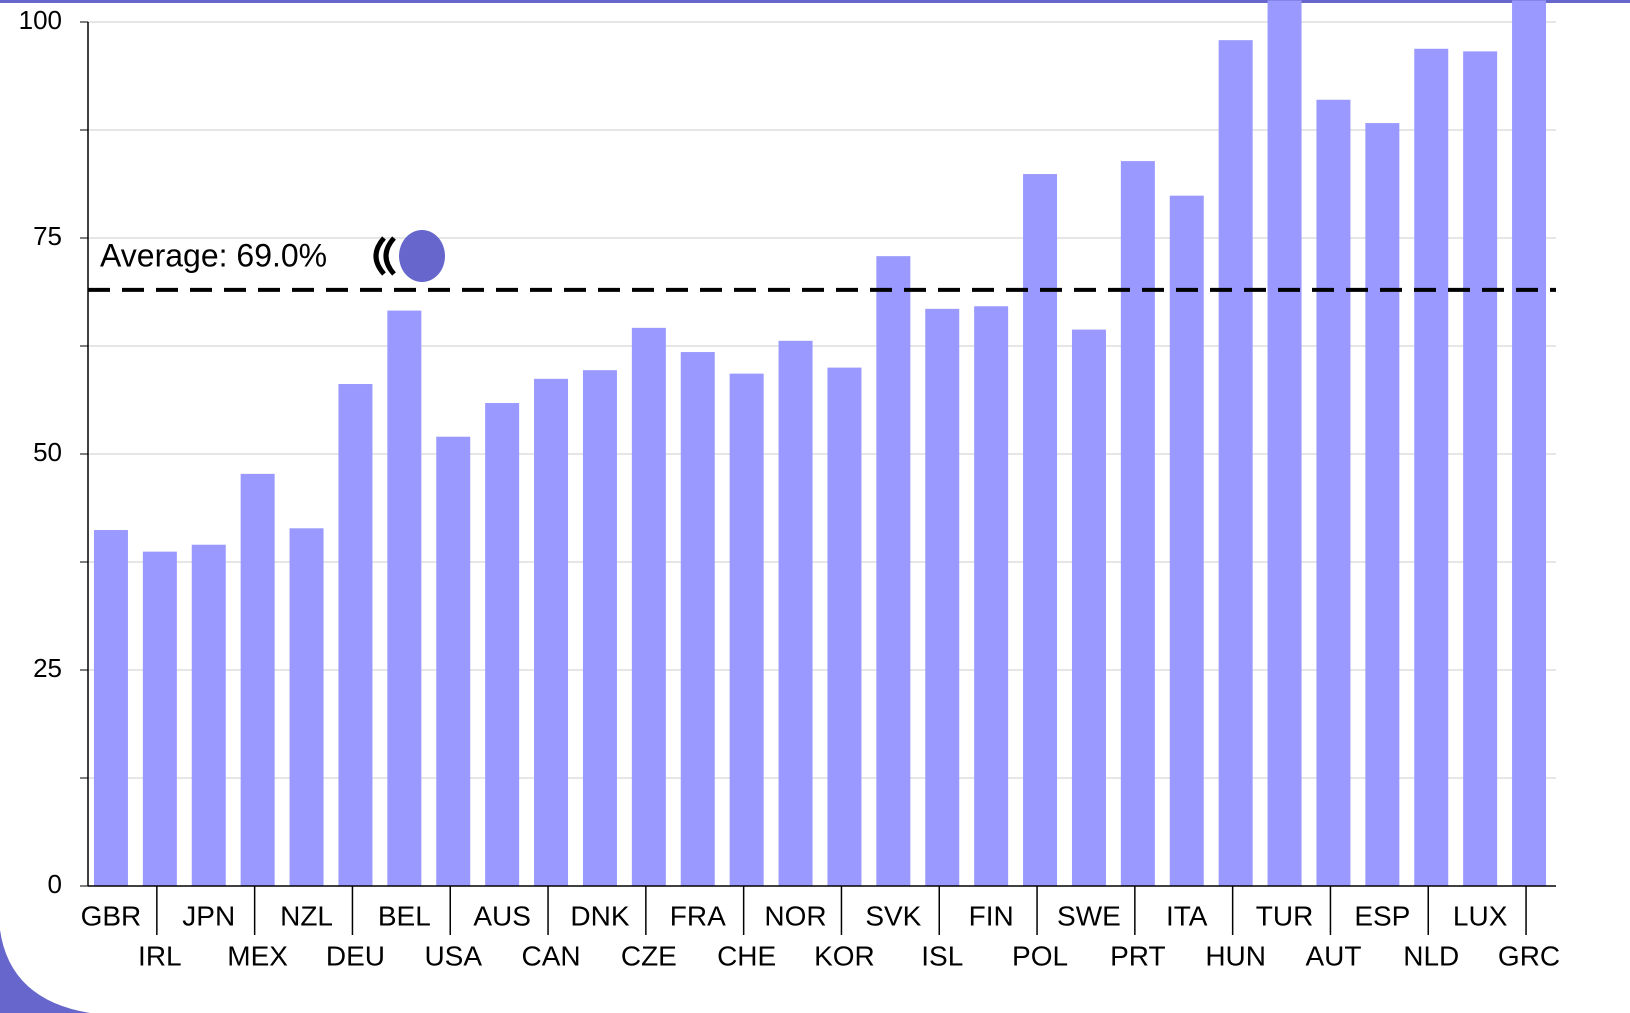 Image resolution: width=1630 pixels, height=1013 pixels. Describe the element at coordinates (409, 256) in the screenshot. I see `oecd-logo` at that location.